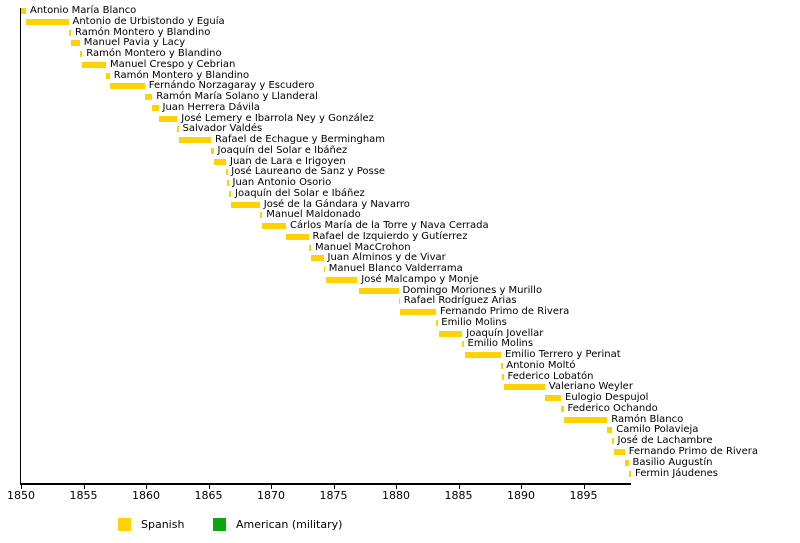 The height and width of the screenshot is (543, 800). I want to click on bar-label: Manuel Maldonado, so click(313, 215).